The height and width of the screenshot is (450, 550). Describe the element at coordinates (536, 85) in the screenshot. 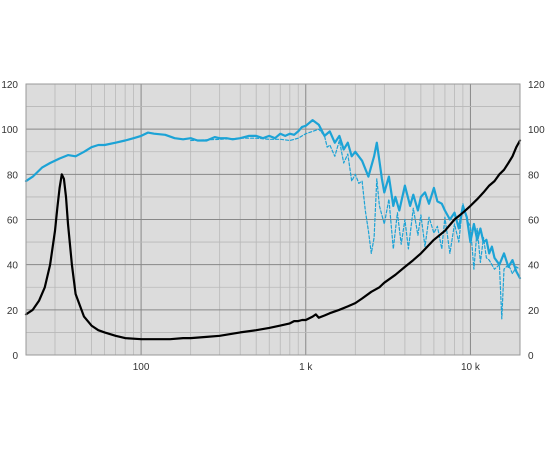

I see `y-tick-label-right: 120` at that location.